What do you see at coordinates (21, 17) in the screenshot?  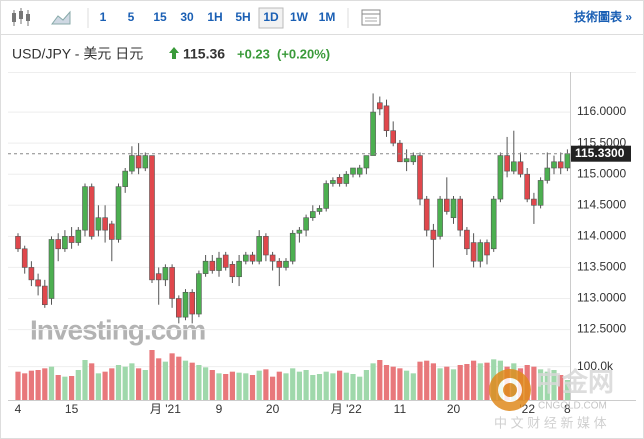 I see `candle-icon` at bounding box center [21, 17].